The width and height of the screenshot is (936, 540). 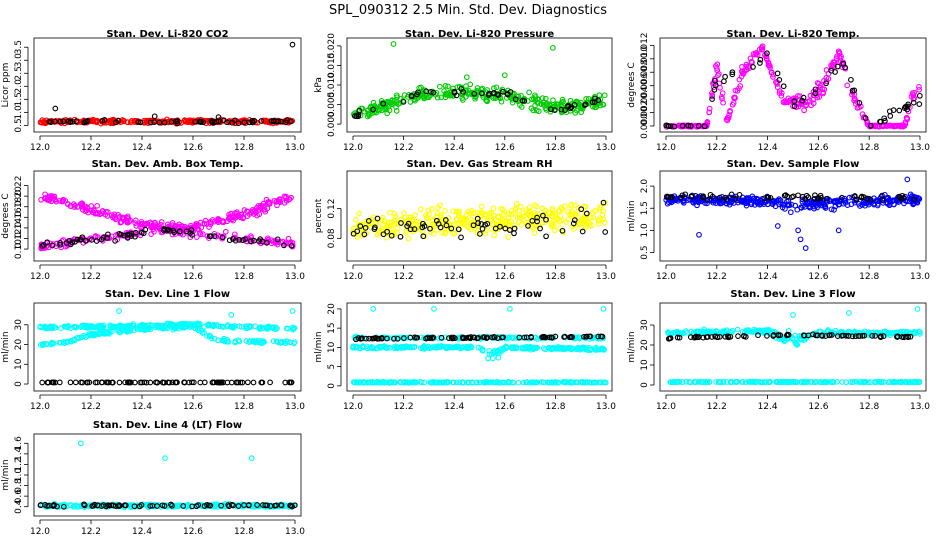 What do you see at coordinates (19, 496) in the screenshot?
I see `y-tick-label: 0.6` at bounding box center [19, 496].